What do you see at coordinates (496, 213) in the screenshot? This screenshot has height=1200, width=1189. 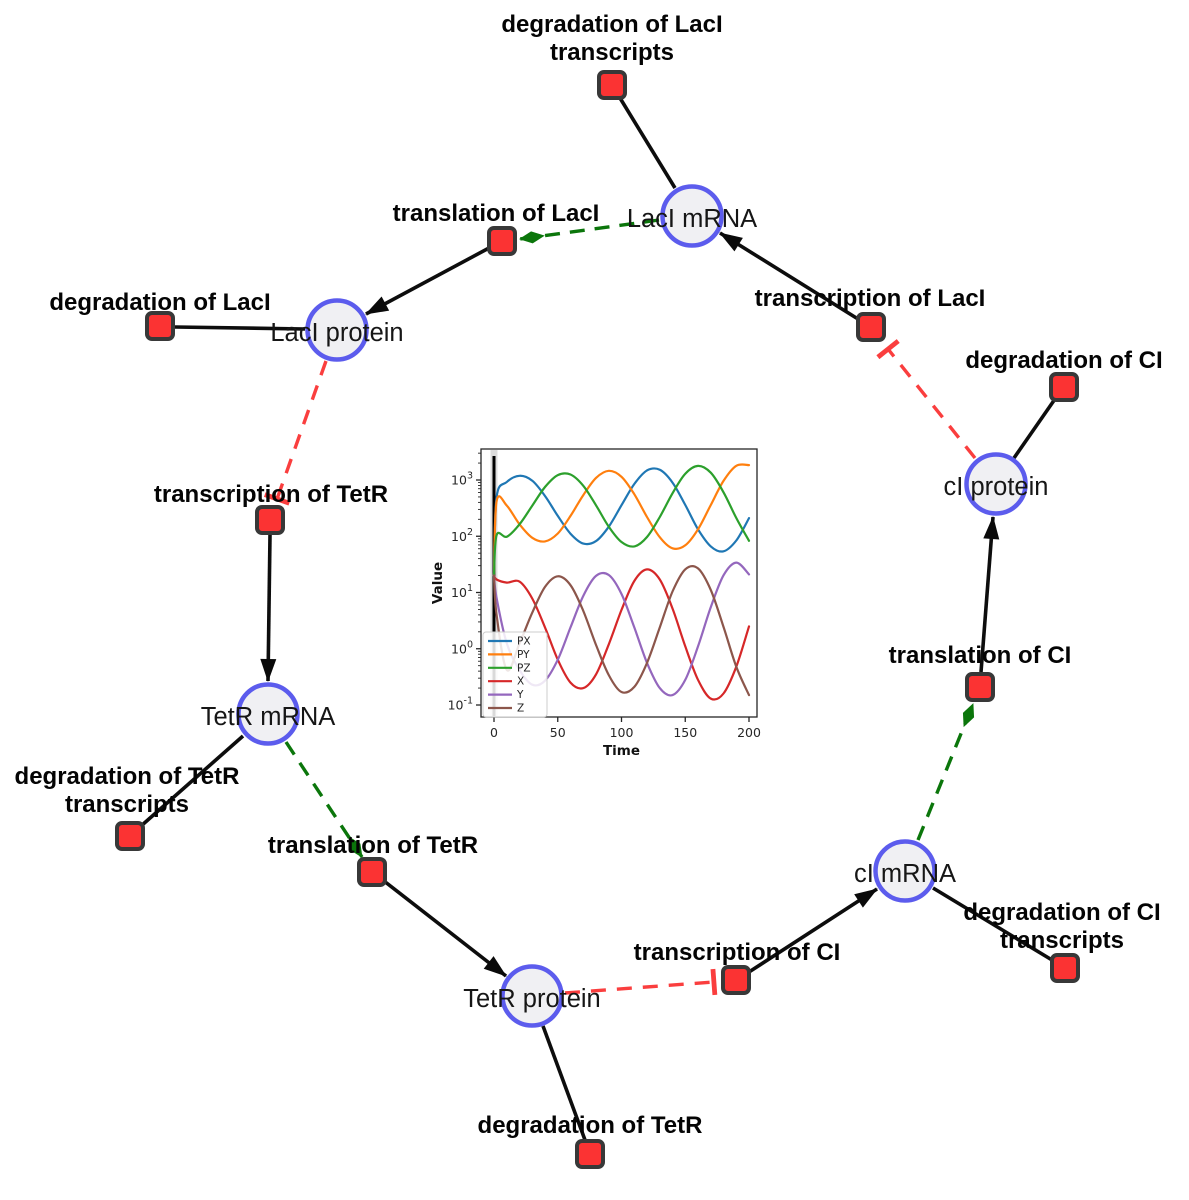 I see `reaction-label-translation-laci: translation of LacI` at bounding box center [496, 213].